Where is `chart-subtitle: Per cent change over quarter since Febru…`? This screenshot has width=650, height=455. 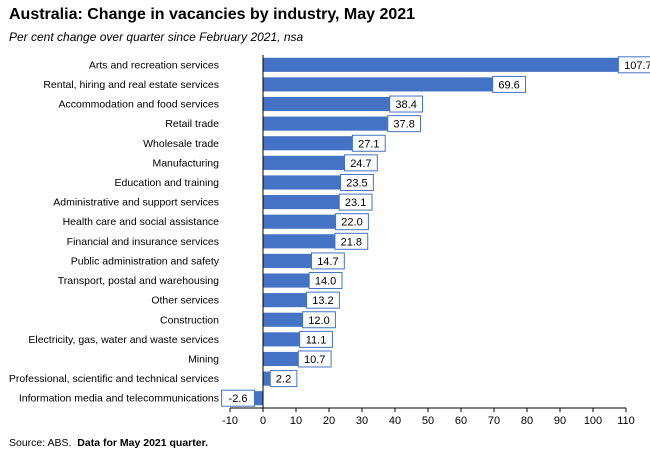 chart-subtitle: Per cent change over quarter since Febru… is located at coordinates (156, 37).